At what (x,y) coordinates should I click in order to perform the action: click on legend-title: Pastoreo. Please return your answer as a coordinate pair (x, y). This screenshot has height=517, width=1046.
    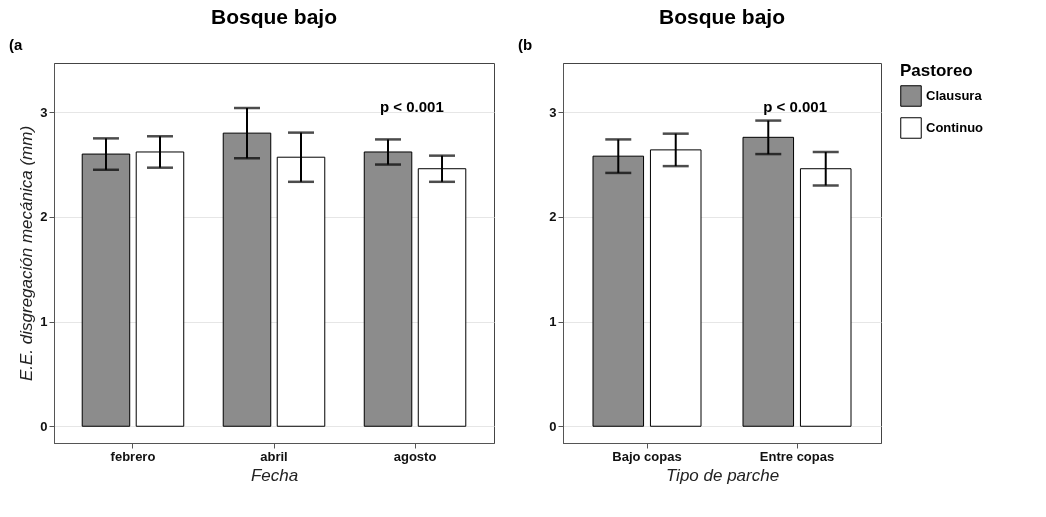
    Looking at the image, I should click on (936, 70).